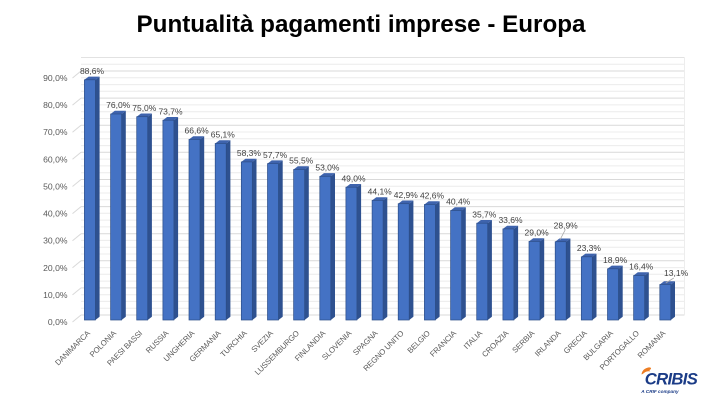 This screenshot has height=410, width=720. What do you see at coordinates (676, 273) in the screenshot?
I see `svg-text: 13,1%` at bounding box center [676, 273].